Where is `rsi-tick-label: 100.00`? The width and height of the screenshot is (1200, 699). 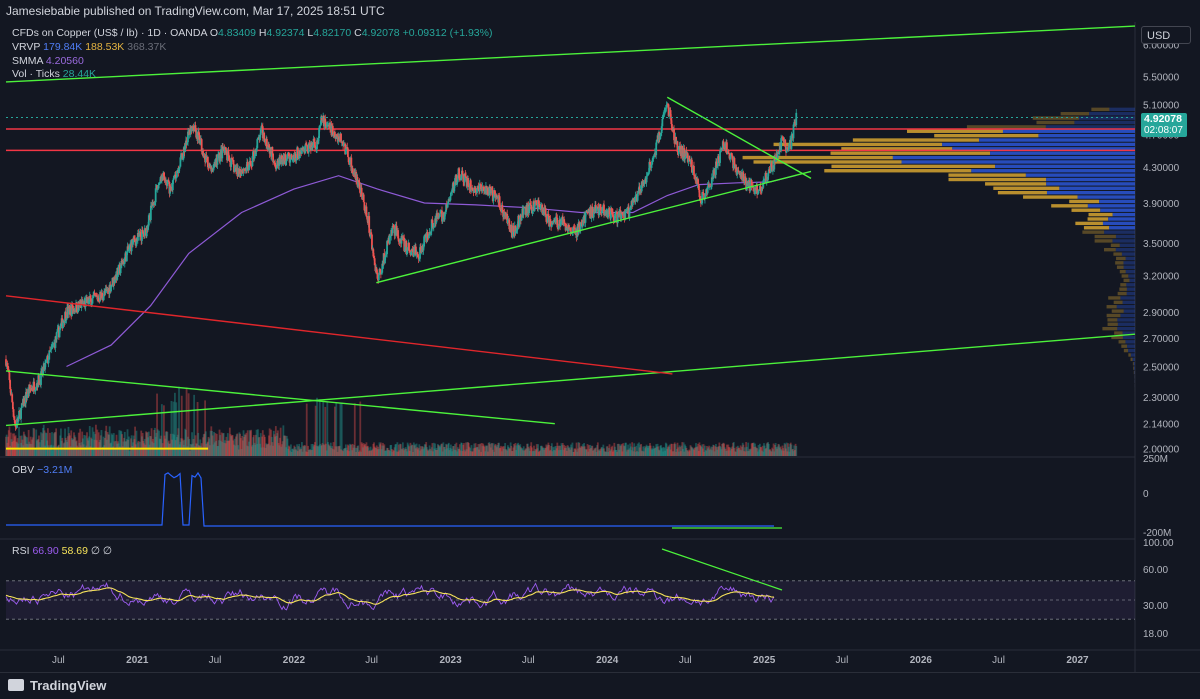 rsi-tick-label: 100.00 is located at coordinates (1158, 543).